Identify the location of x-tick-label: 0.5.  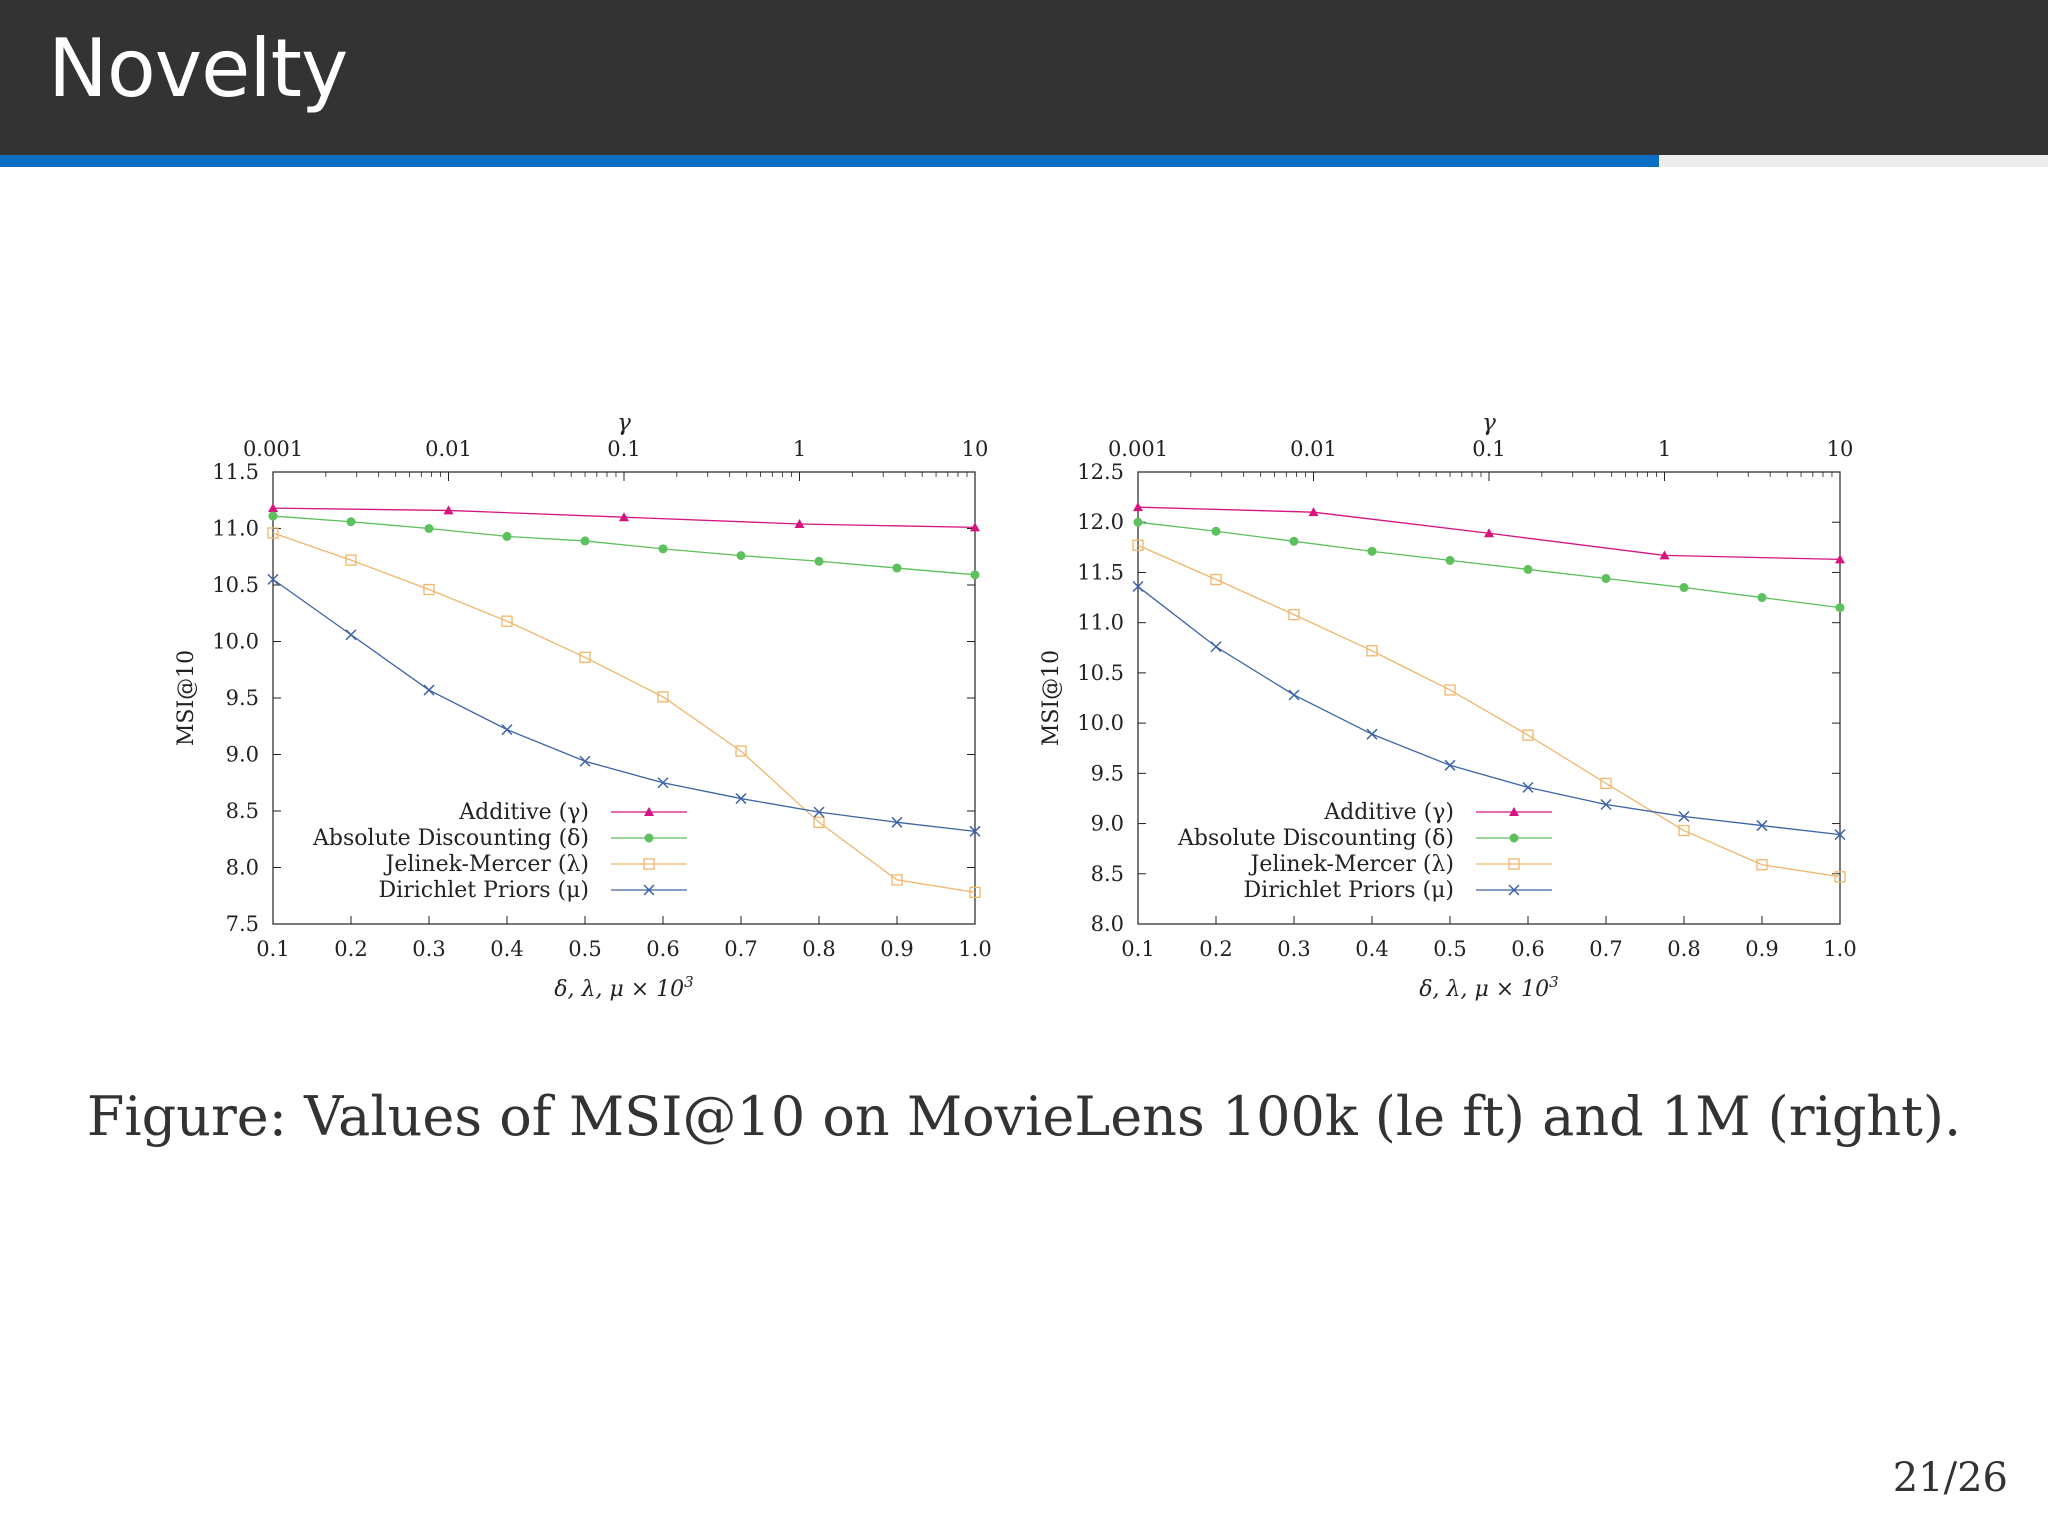
(584, 949).